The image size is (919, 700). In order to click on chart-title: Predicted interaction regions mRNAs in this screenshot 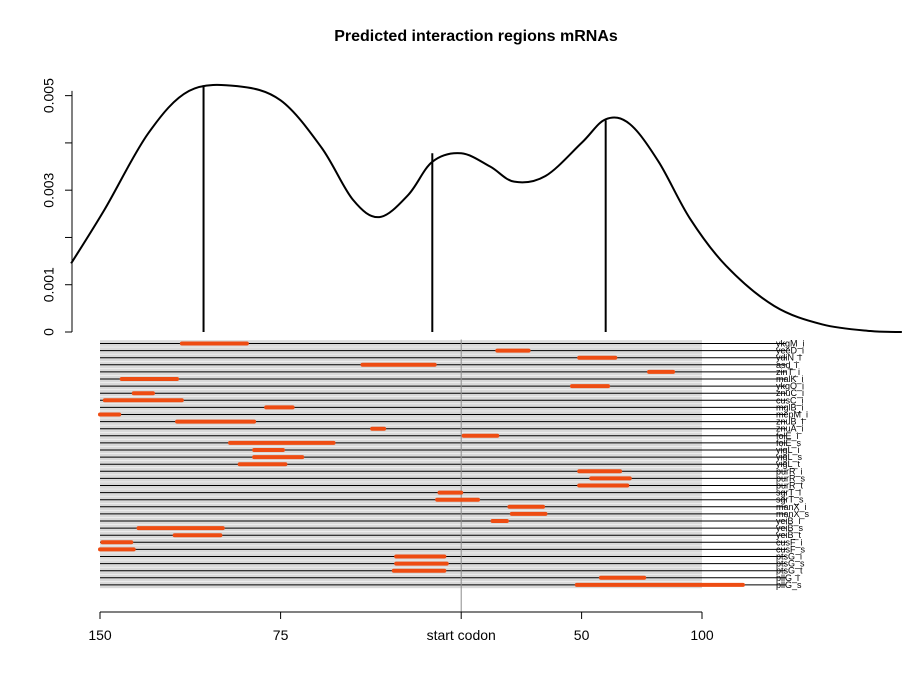, I will do `click(476, 36)`.